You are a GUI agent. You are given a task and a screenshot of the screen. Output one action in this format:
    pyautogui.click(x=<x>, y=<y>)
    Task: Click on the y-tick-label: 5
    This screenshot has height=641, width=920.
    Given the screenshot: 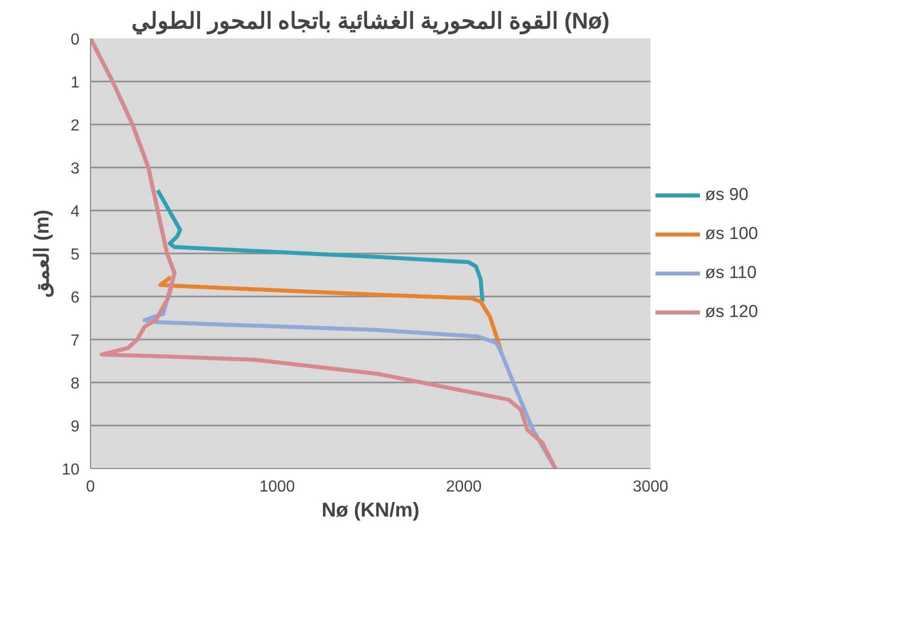 What is the action you would take?
    pyautogui.click(x=75, y=255)
    